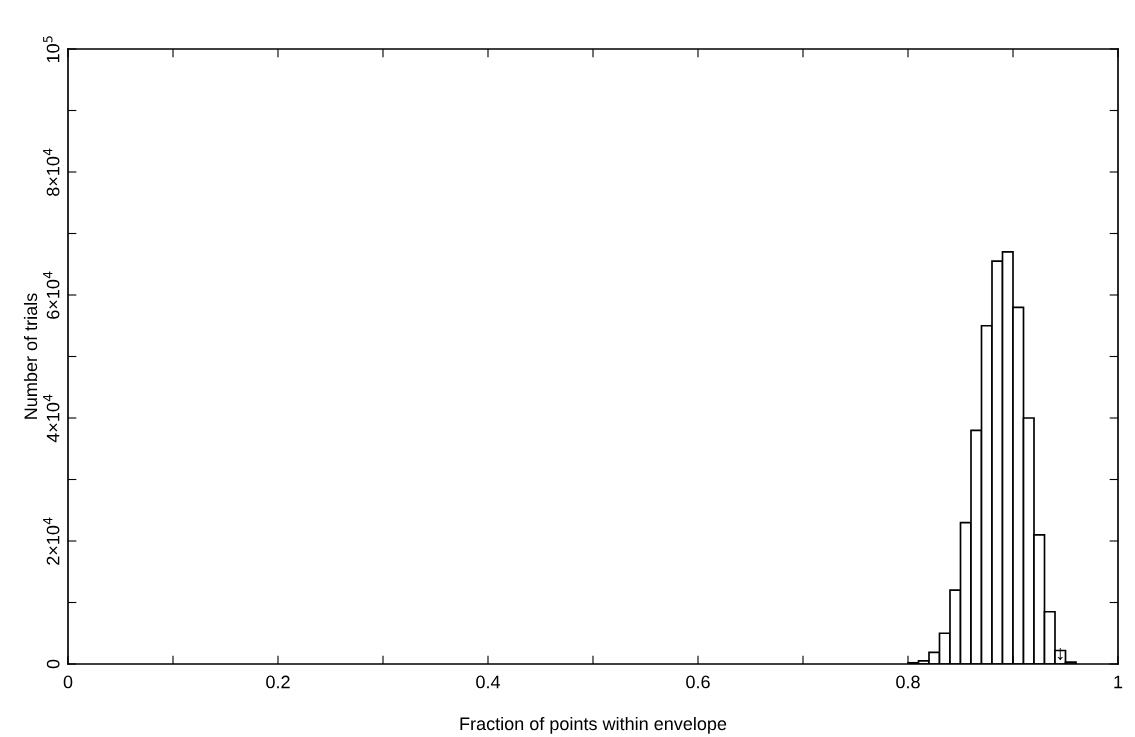 Image resolution: width=1135 pixels, height=737 pixels. I want to click on x-axis-title: Fraction of points within envelope, so click(593, 725).